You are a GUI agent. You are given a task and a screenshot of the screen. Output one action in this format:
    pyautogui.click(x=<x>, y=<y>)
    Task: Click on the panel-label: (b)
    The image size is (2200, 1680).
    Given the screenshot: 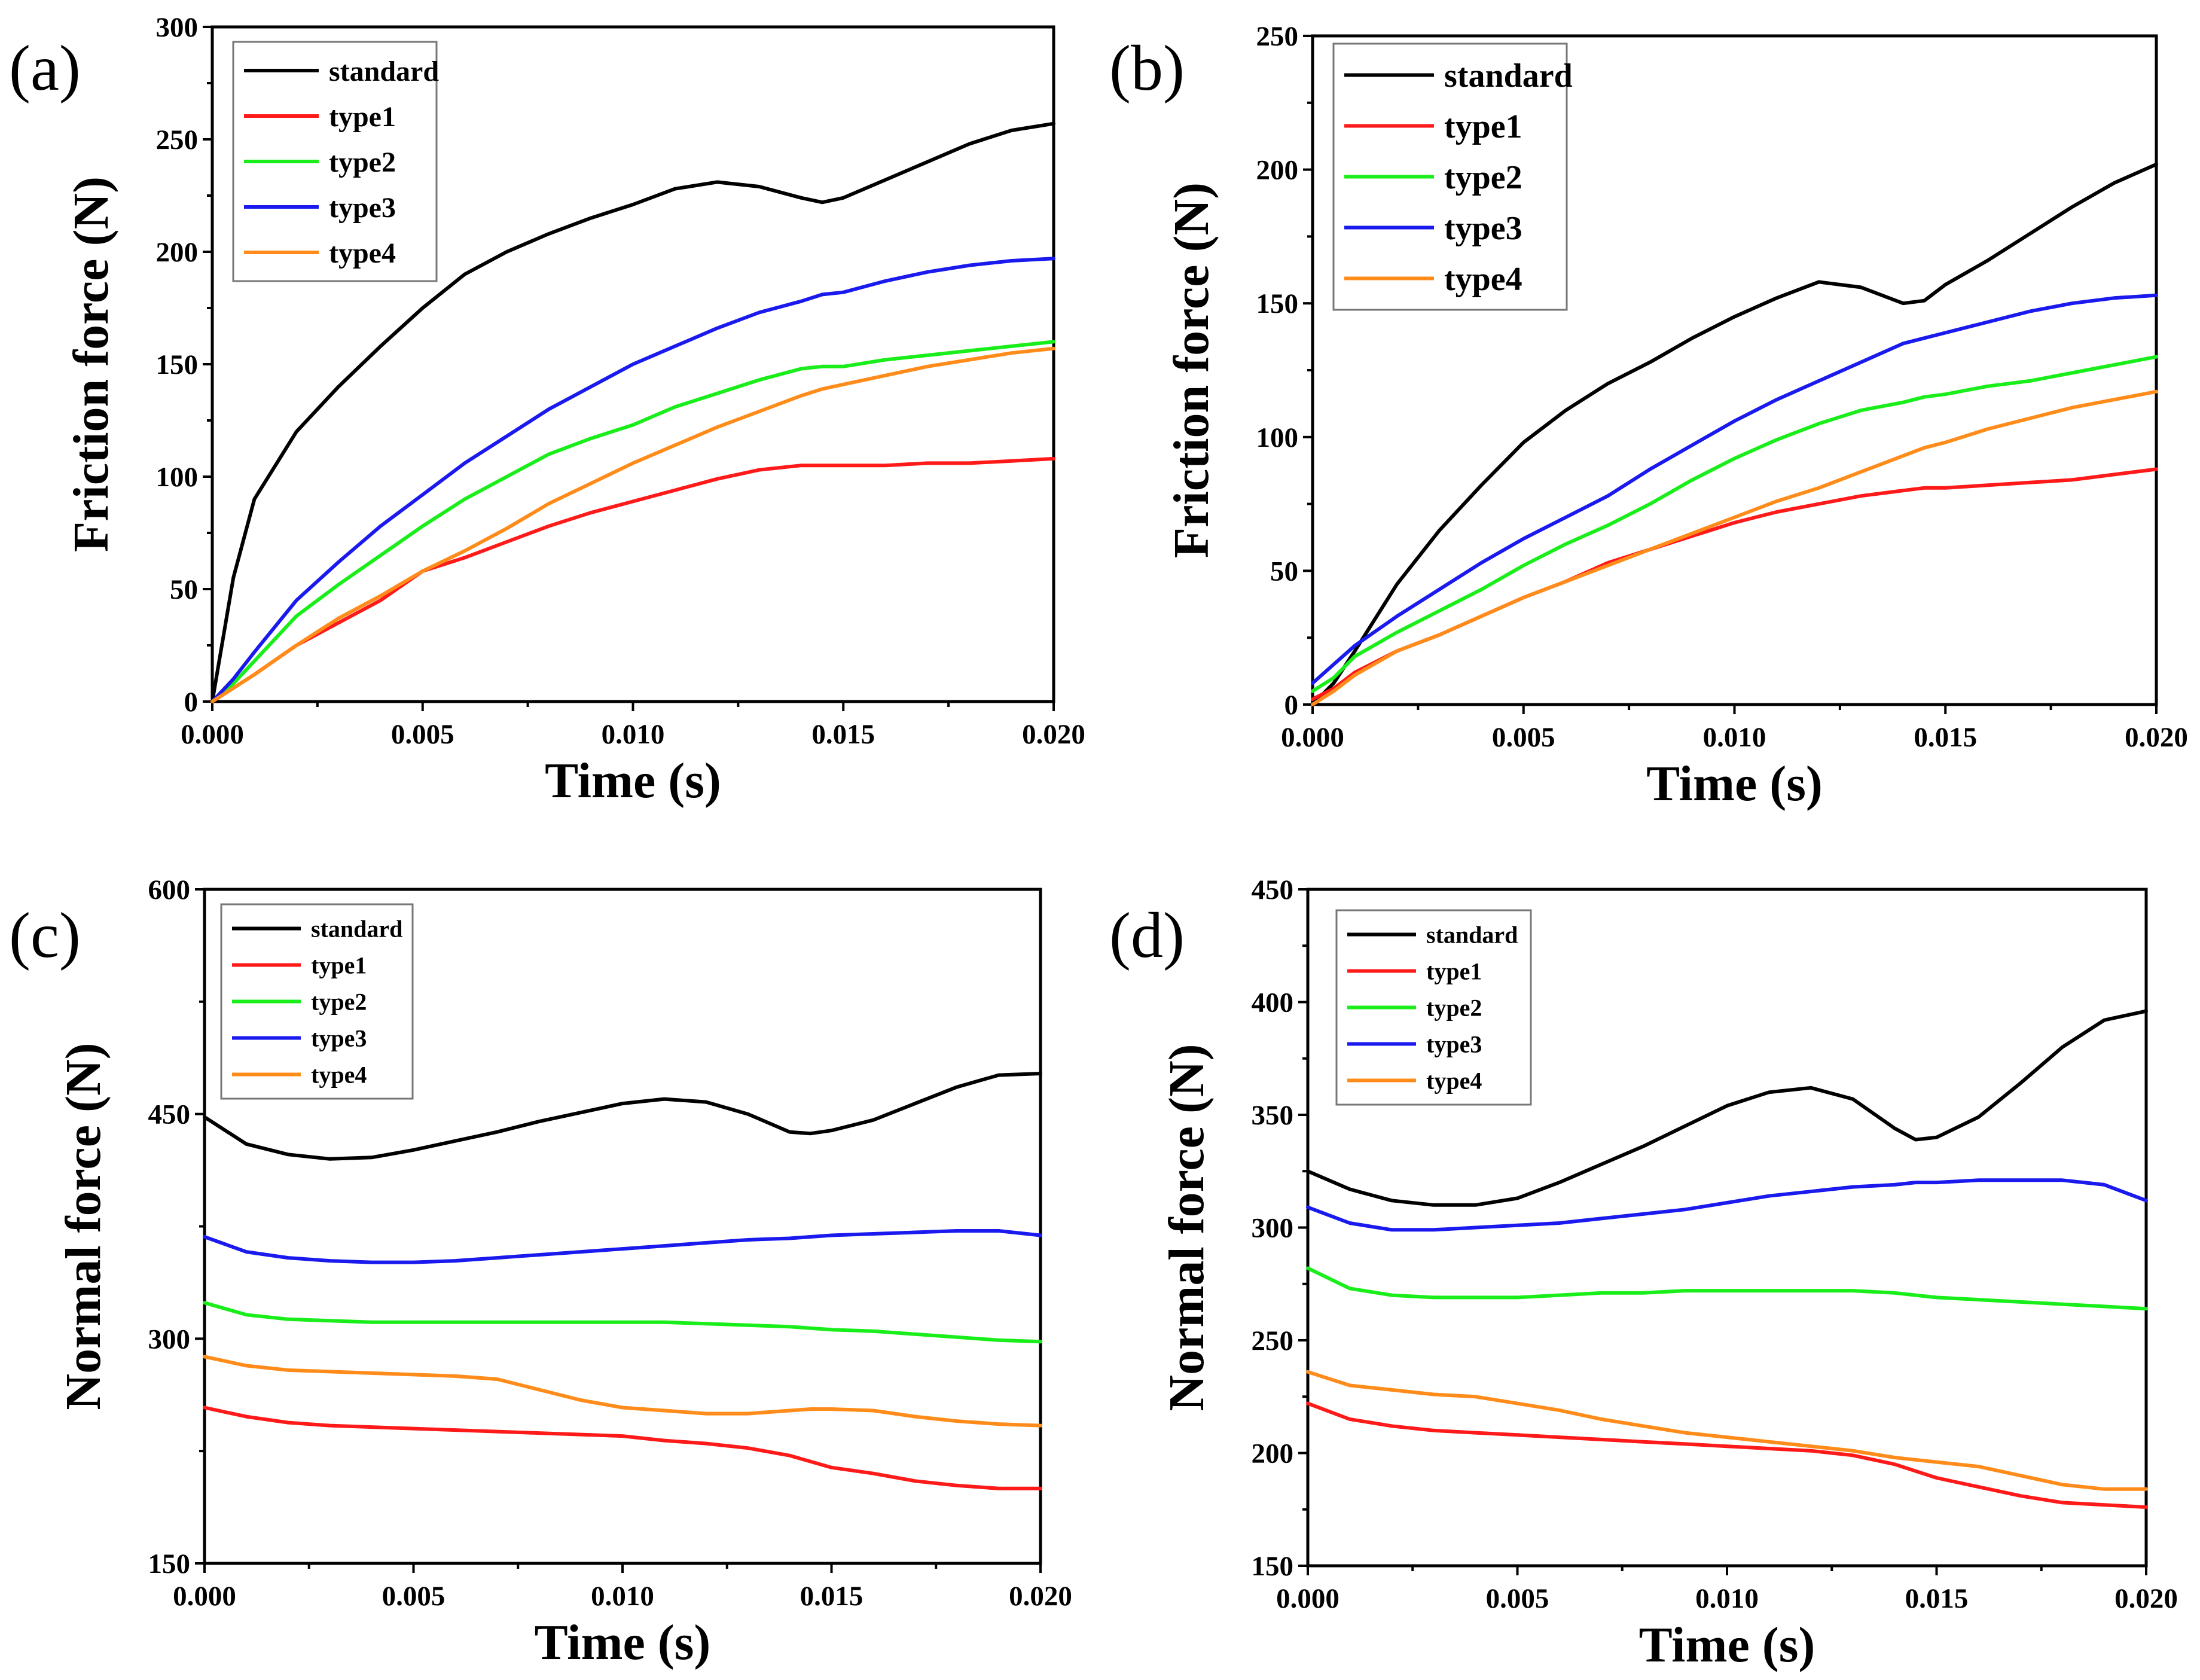 What is the action you would take?
    pyautogui.click(x=1147, y=68)
    